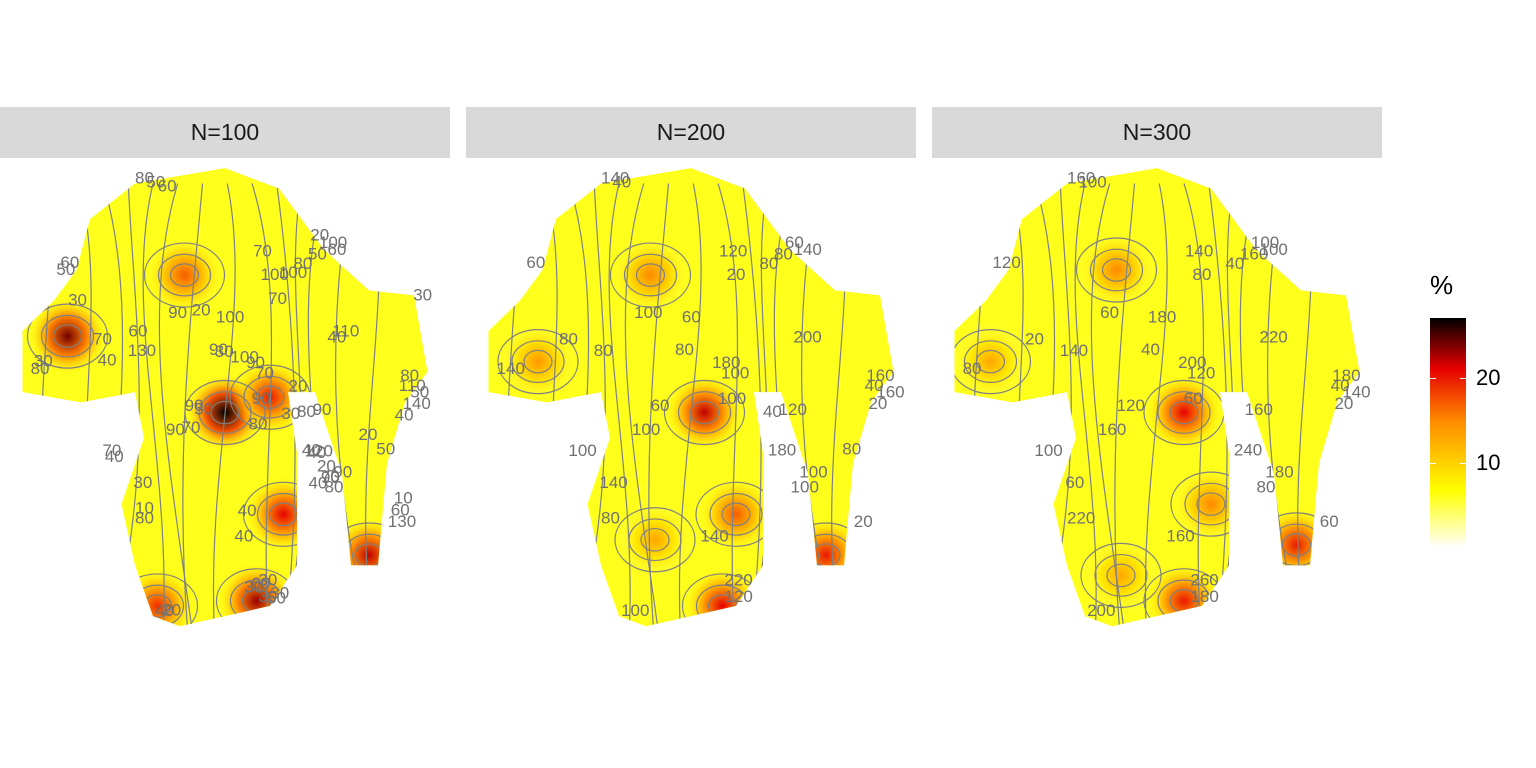 Image resolution: width=1536 pixels, height=768 pixels. What do you see at coordinates (1081, 518) in the screenshot?
I see `contour-label: 220` at bounding box center [1081, 518].